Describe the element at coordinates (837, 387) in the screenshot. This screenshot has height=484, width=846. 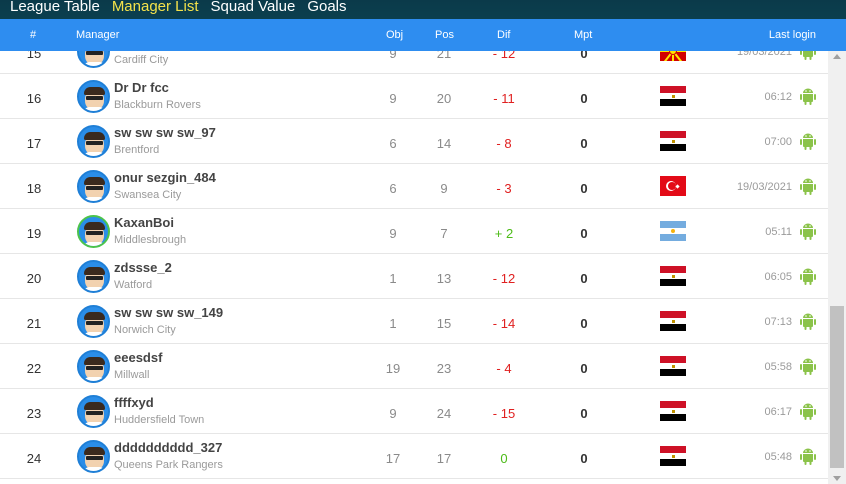
I see `scrollbar-thumb` at that location.